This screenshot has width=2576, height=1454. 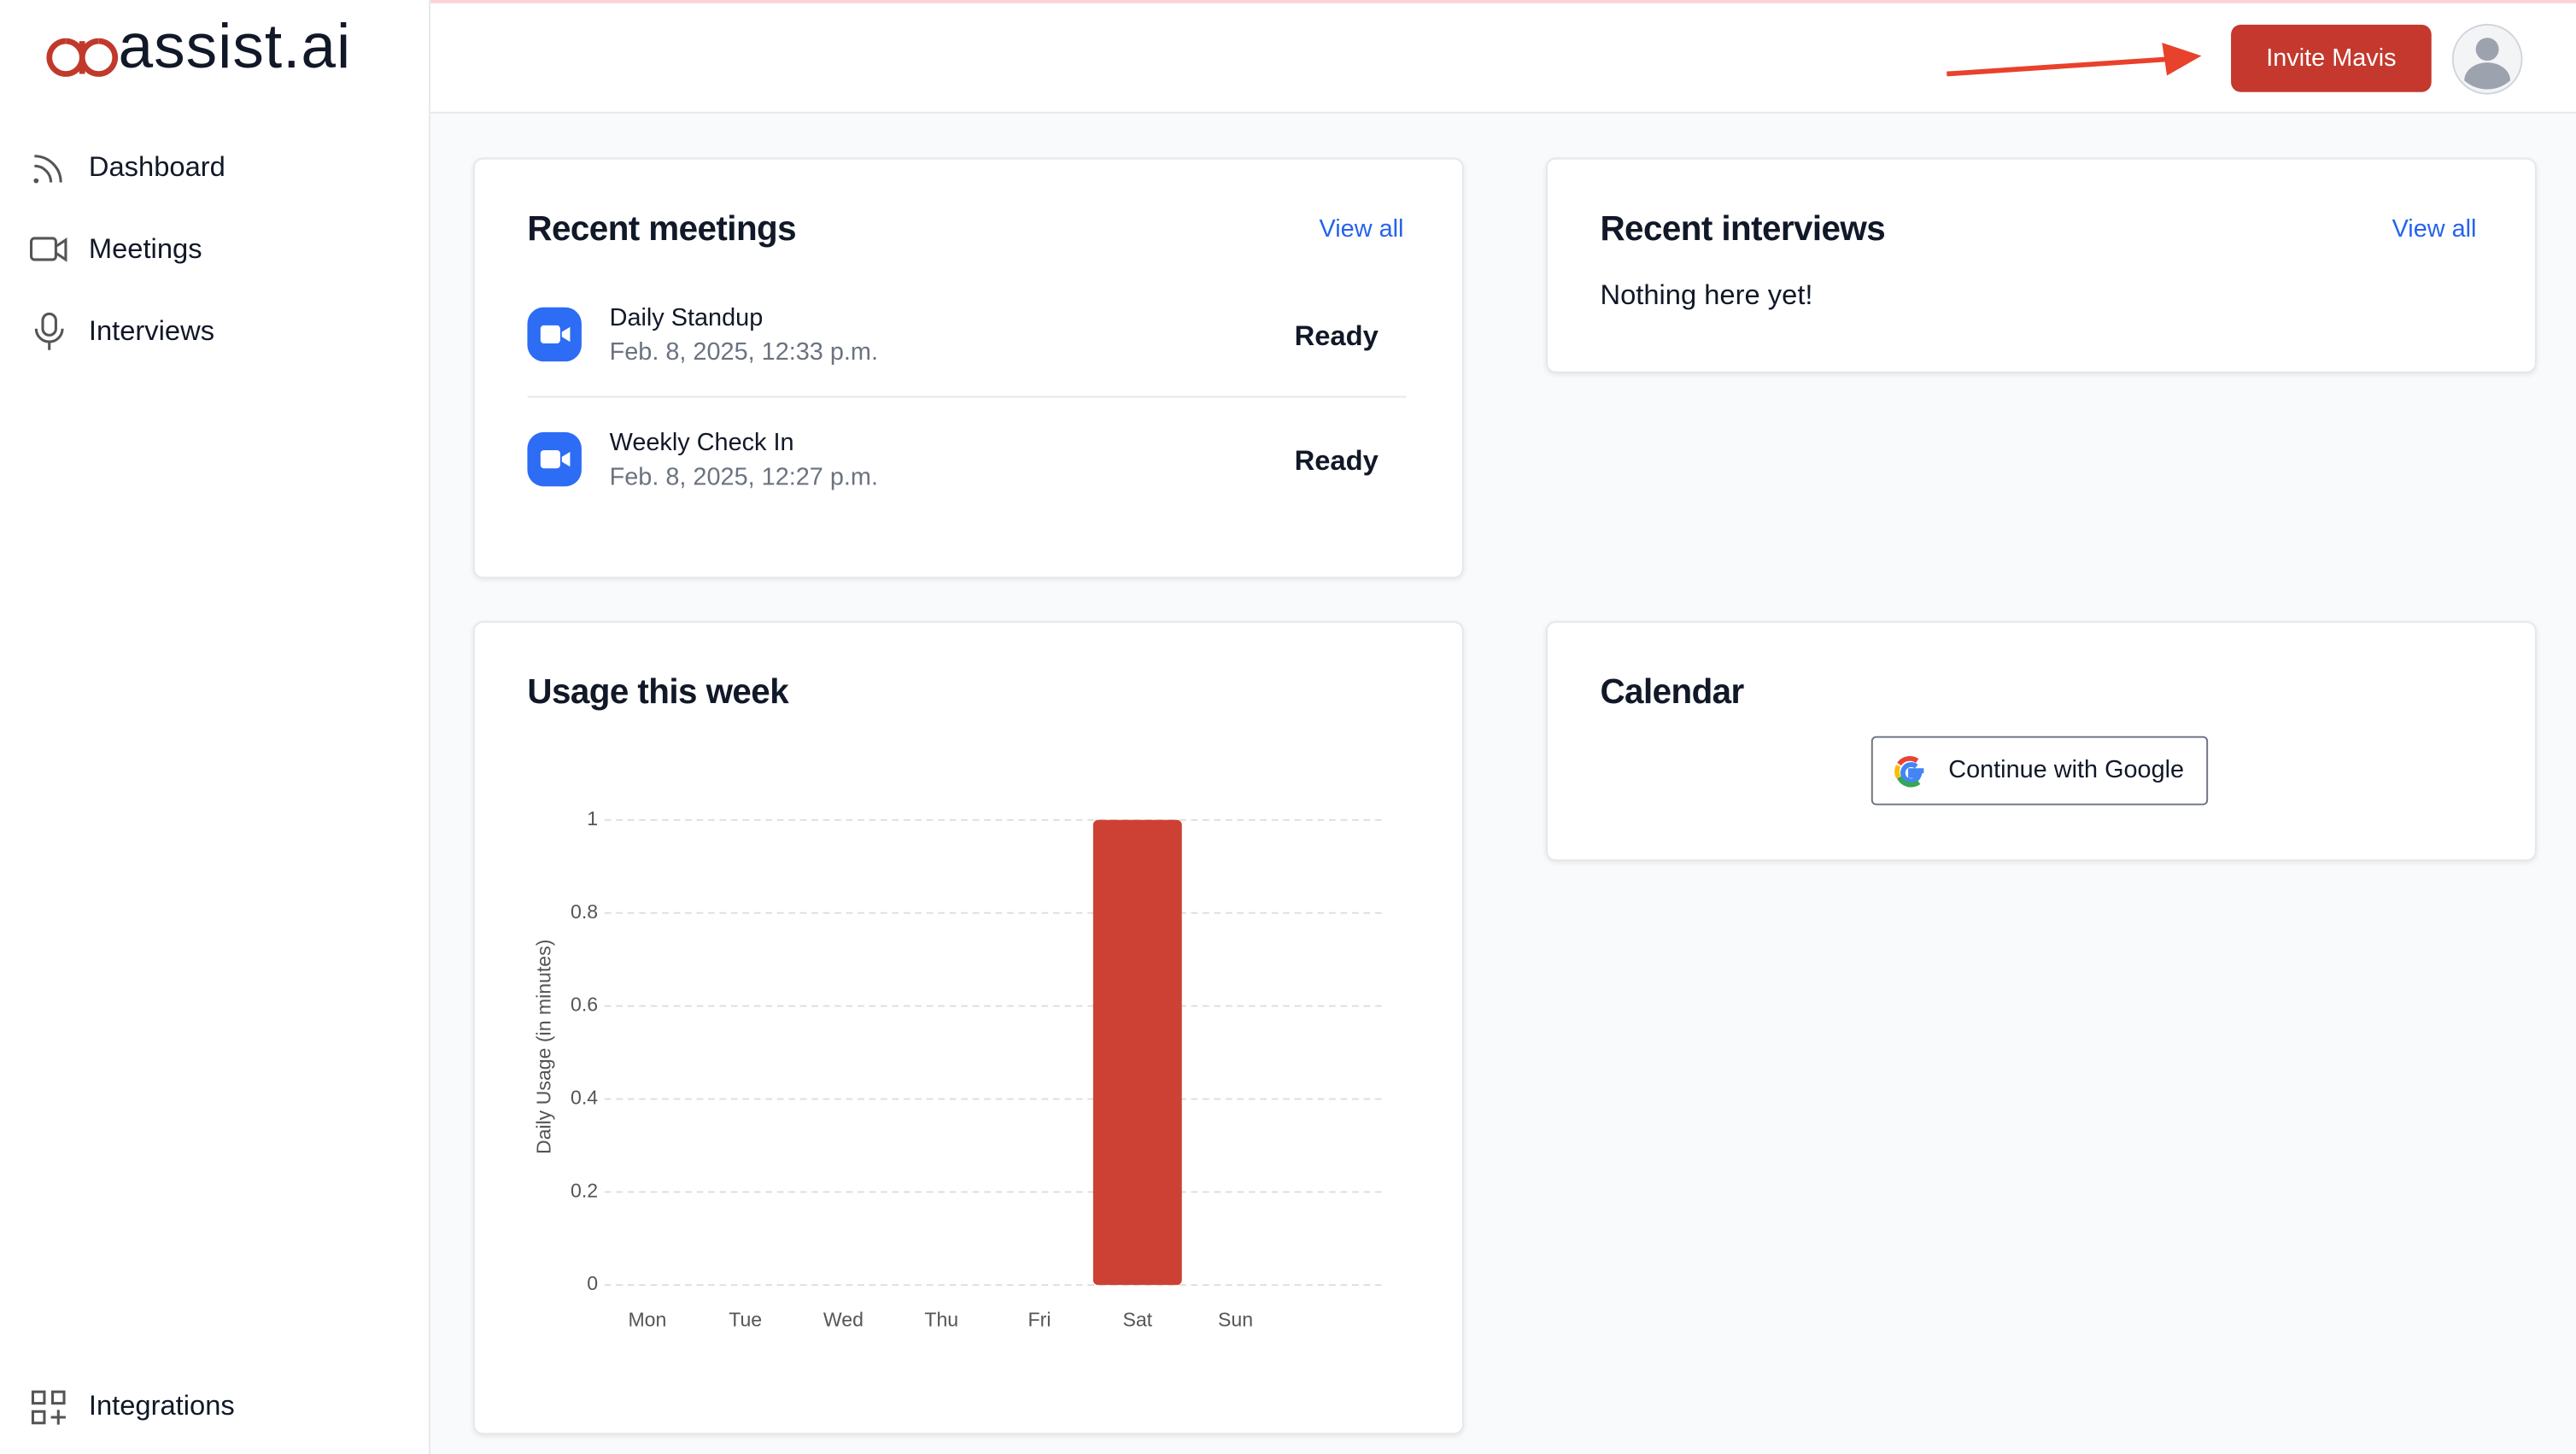 What do you see at coordinates (48, 250) in the screenshot?
I see `meetings-icon` at bounding box center [48, 250].